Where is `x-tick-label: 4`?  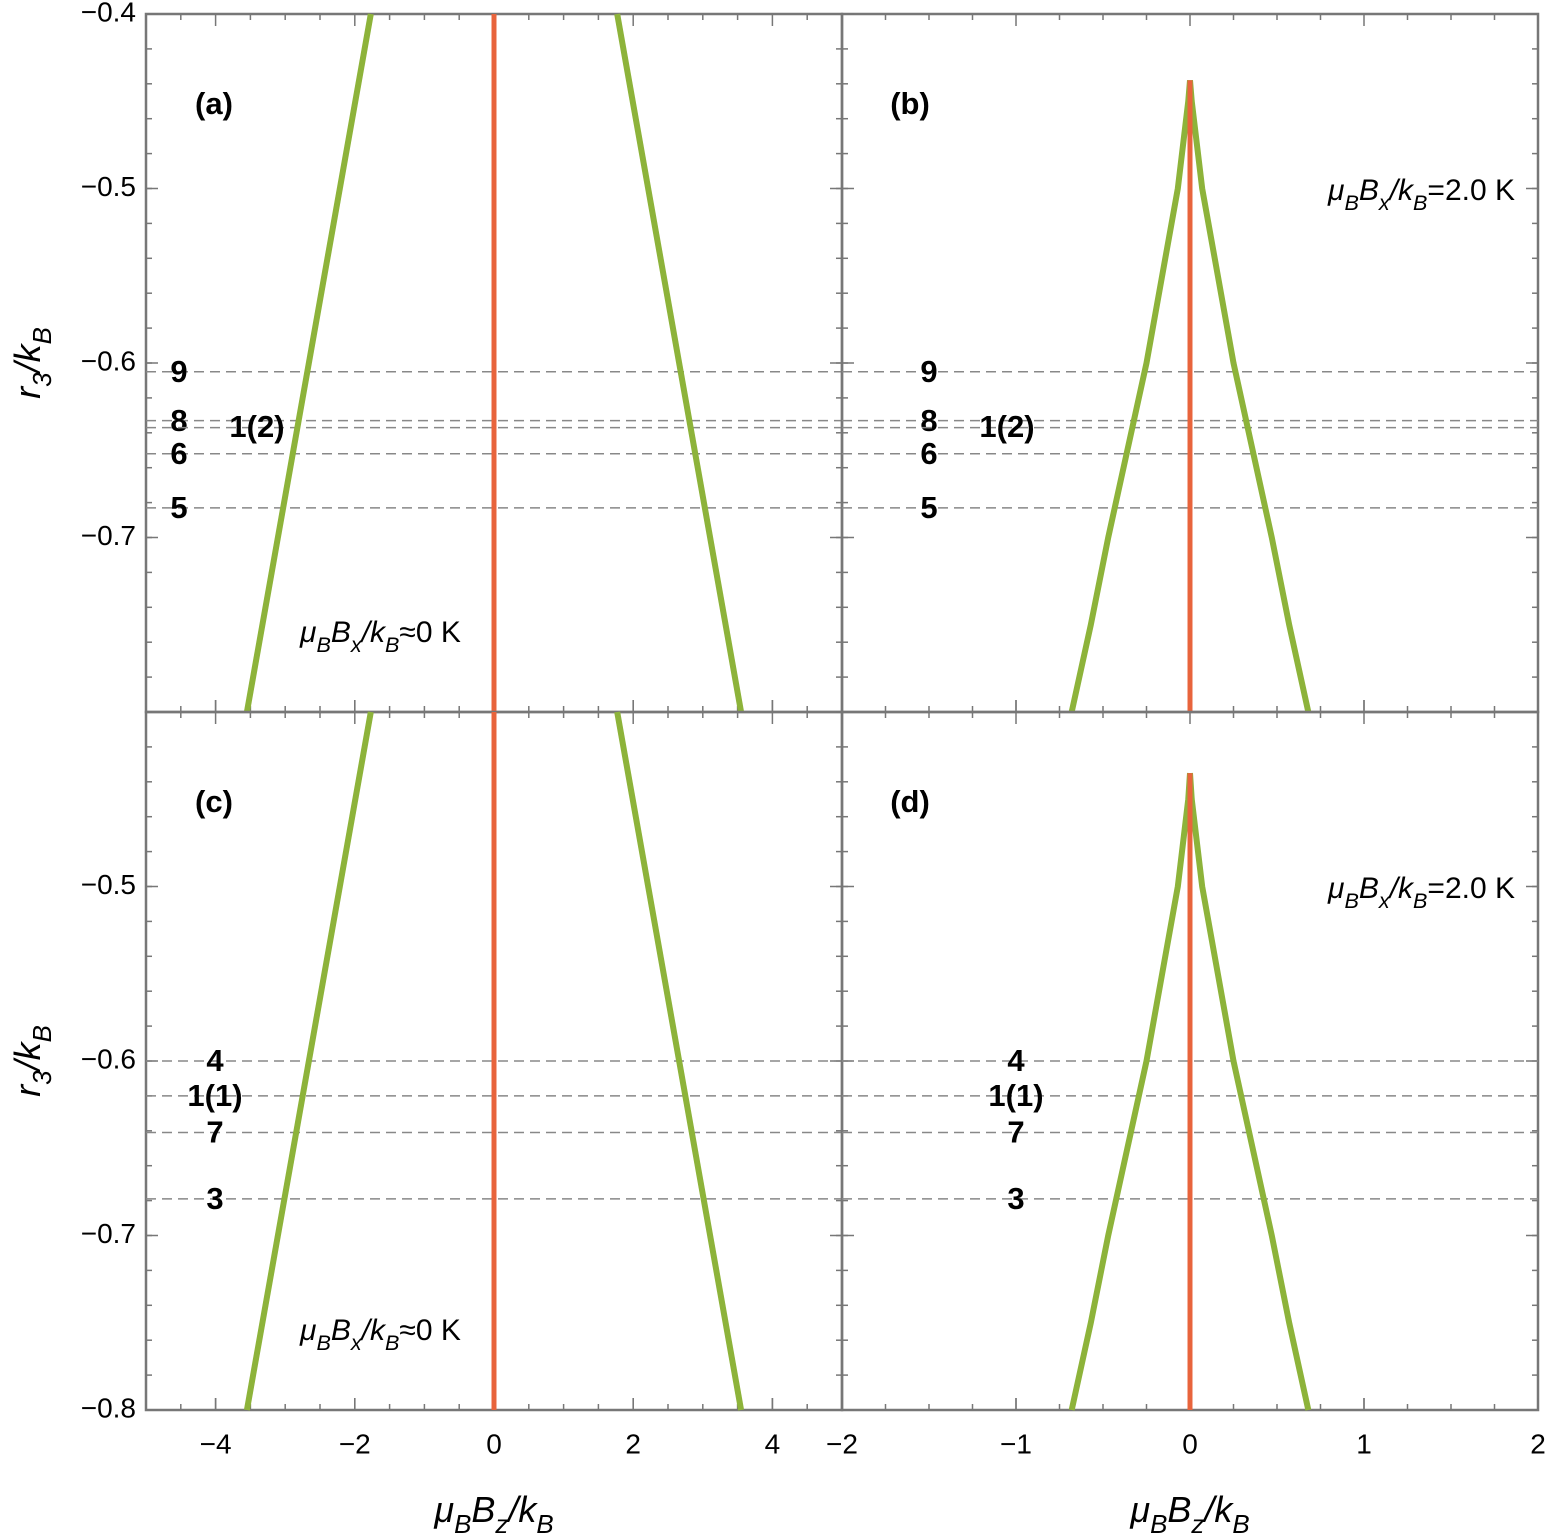
x-tick-label: 4 is located at coordinates (773, 1443).